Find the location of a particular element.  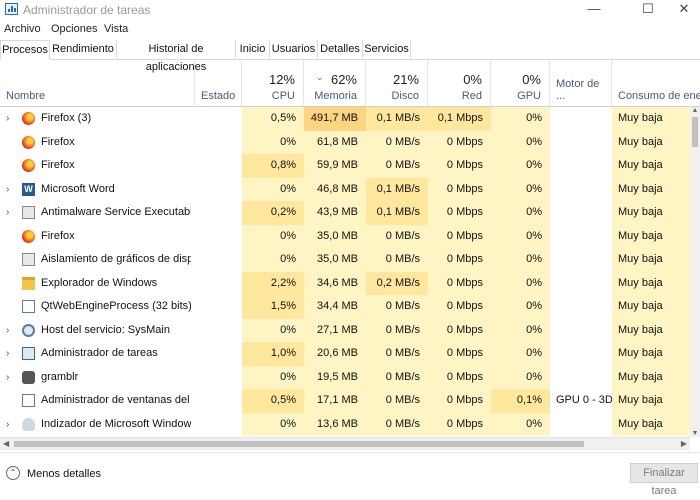

scroll-left-icon: ◀ is located at coordinates (6, 443).